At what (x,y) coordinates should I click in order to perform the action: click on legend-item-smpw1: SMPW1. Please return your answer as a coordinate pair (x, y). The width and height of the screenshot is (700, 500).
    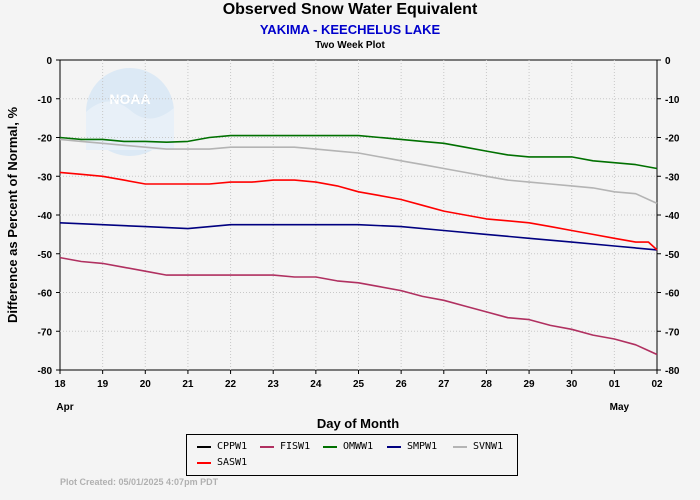
    Looking at the image, I should click on (412, 446).